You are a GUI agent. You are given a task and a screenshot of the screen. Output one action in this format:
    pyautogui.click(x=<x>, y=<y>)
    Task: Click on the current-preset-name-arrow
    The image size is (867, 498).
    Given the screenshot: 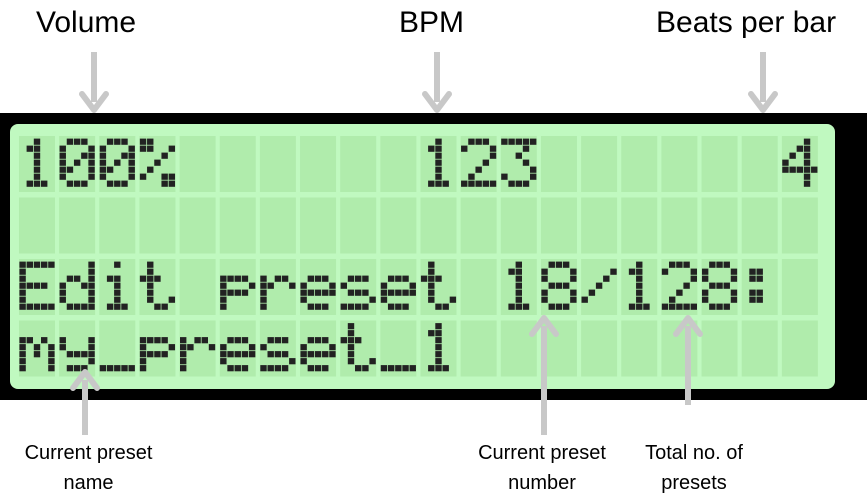 What is the action you would take?
    pyautogui.click(x=85, y=402)
    